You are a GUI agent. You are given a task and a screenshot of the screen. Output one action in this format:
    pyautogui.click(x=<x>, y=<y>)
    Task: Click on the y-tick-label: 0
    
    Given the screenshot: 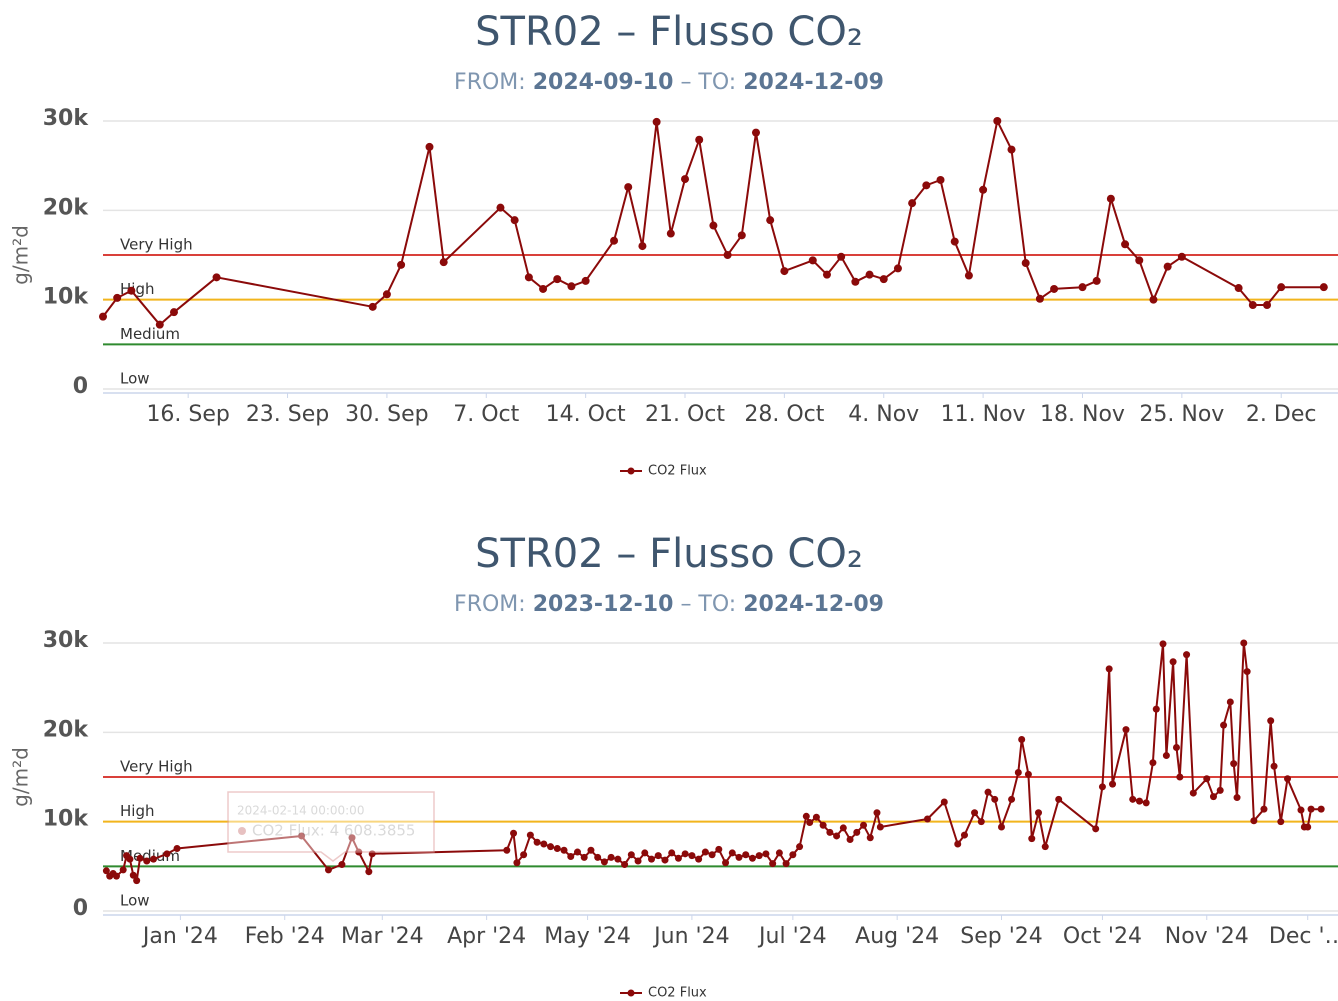 What is the action you would take?
    pyautogui.click(x=80, y=908)
    